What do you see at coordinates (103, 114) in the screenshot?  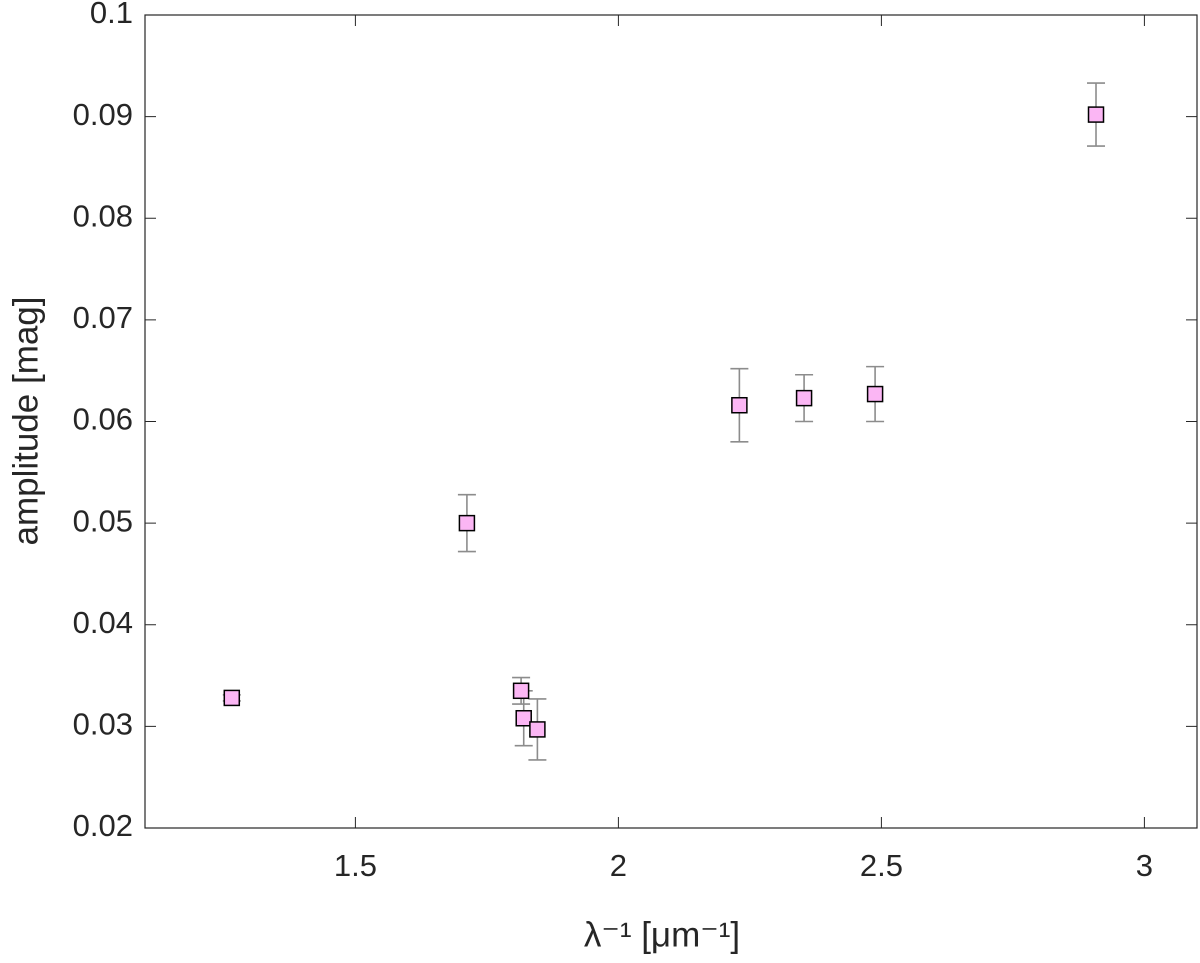 I see `y-tick-label: 0.09` at bounding box center [103, 114].